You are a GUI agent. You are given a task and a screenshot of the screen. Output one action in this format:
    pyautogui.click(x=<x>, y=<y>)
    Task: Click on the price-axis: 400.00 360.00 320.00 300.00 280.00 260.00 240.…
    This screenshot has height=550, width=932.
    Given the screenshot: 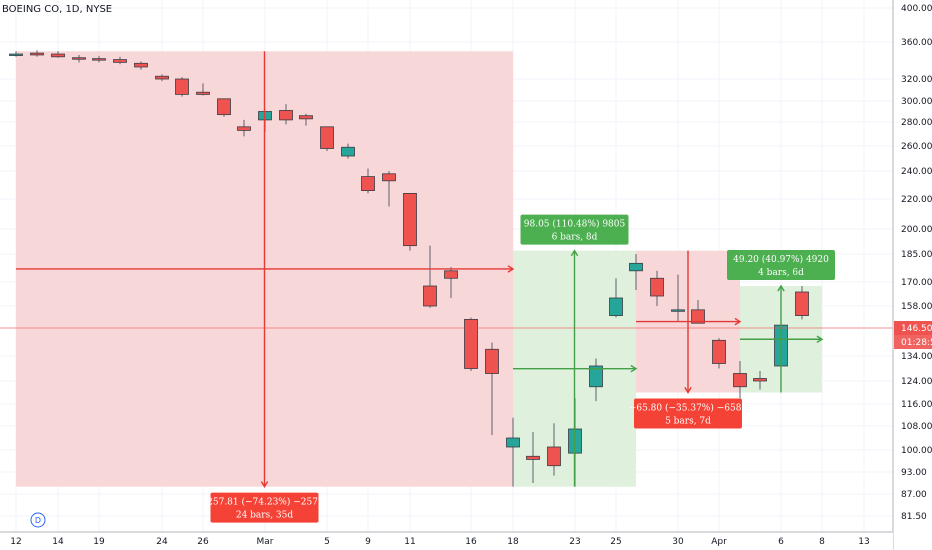 What is the action you would take?
    pyautogui.click(x=912, y=275)
    